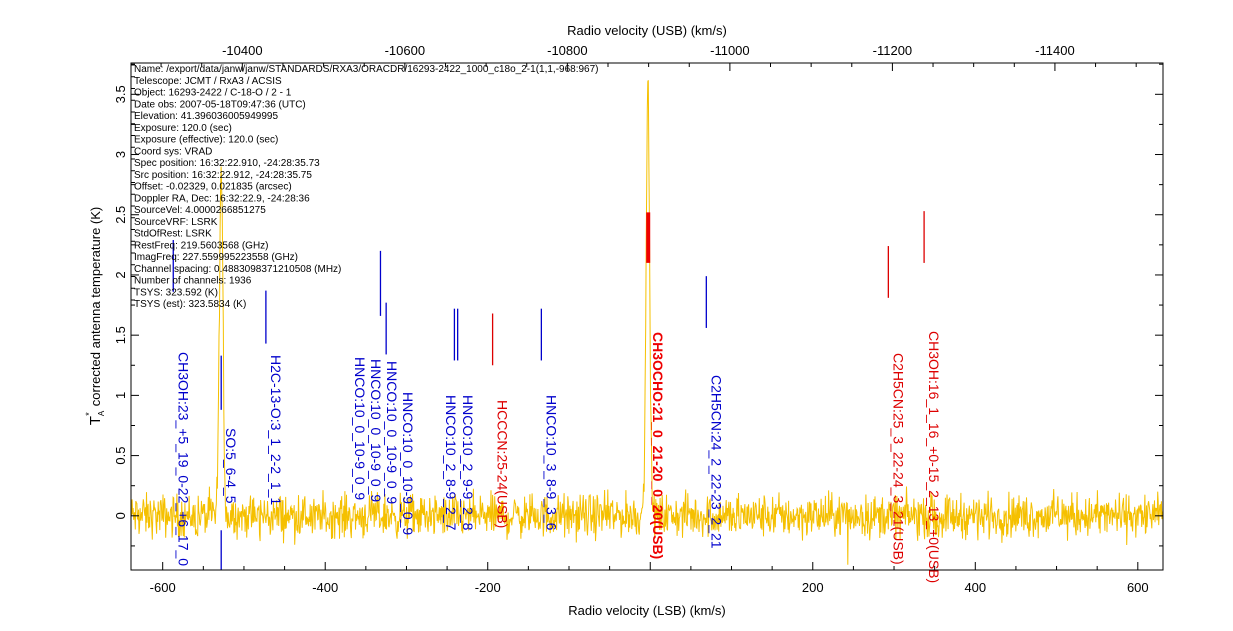 The height and width of the screenshot is (631, 1233). I want to click on y-tick-label: 3, so click(120, 154).